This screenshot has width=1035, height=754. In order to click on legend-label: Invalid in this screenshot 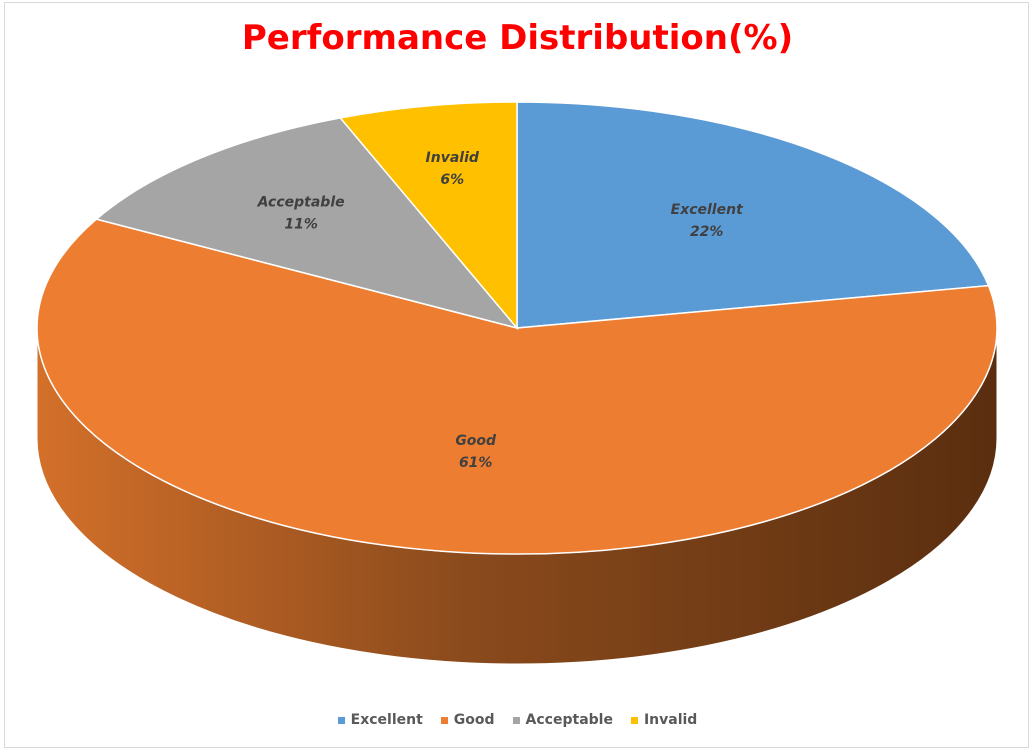, I will do `click(670, 720)`.